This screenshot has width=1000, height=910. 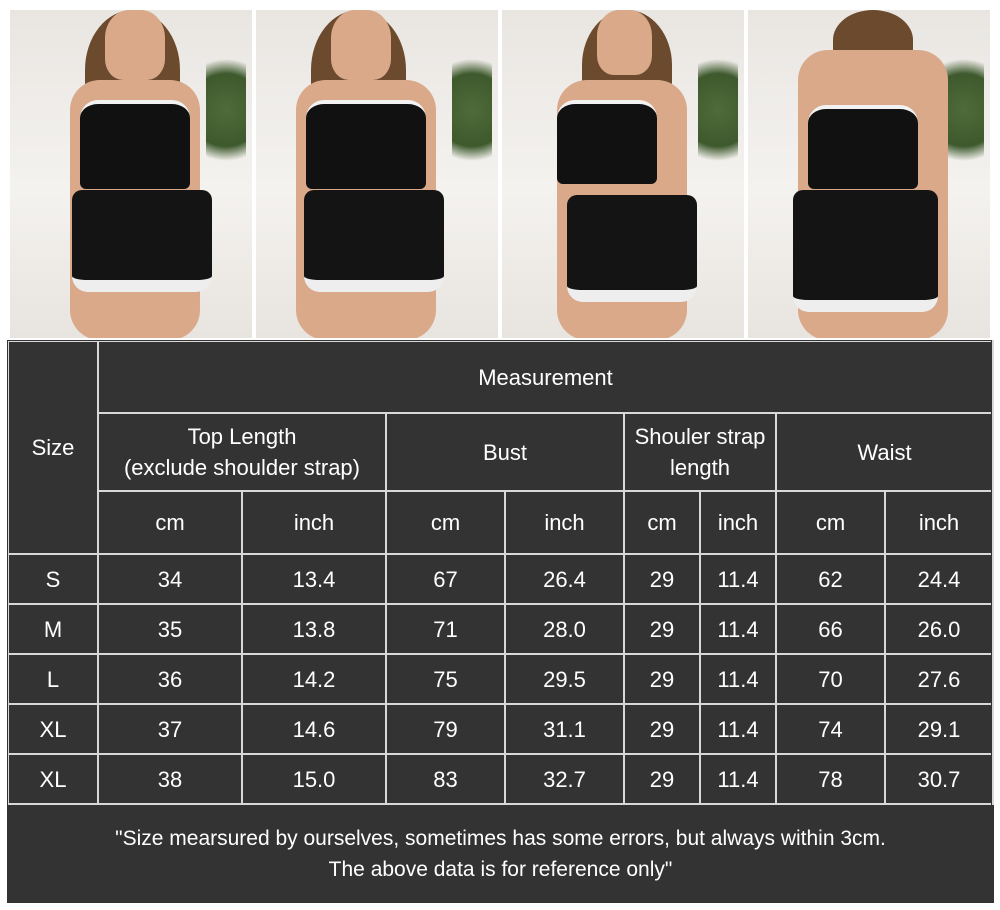 I want to click on top-length-header: Top Length (exclude shoulder strap), so click(x=242, y=452).